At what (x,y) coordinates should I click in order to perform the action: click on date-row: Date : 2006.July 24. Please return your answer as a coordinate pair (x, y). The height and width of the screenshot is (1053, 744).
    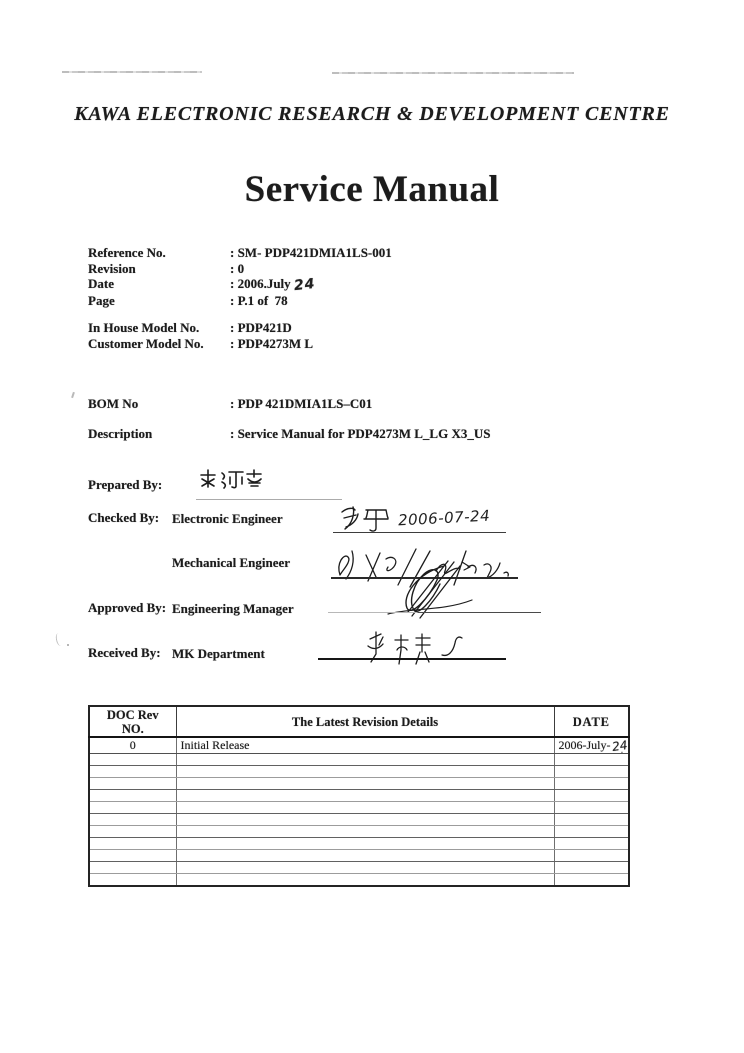
    Looking at the image, I should click on (240, 285).